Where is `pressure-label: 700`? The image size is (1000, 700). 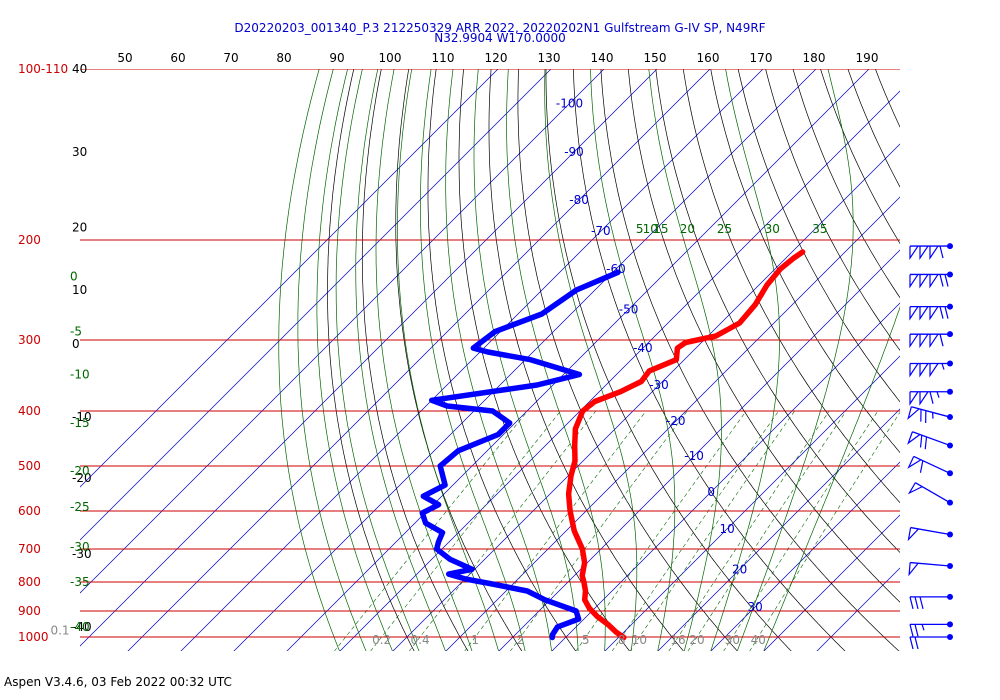 pressure-label: 700 is located at coordinates (29, 549).